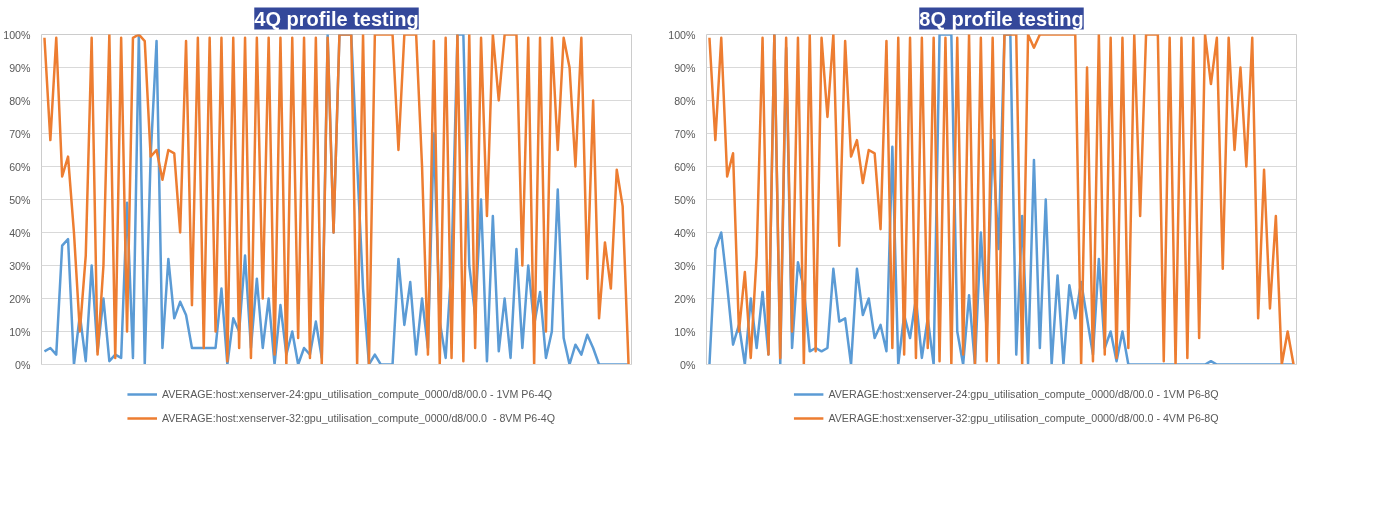 The image size is (1400, 506). What do you see at coordinates (357, 394) in the screenshot?
I see `legend-label: AVERAGE:host:xenserver-24:gpu_utilisation_compute_0000/d8/00.0 - 1VM P6-4Q` at bounding box center [357, 394].